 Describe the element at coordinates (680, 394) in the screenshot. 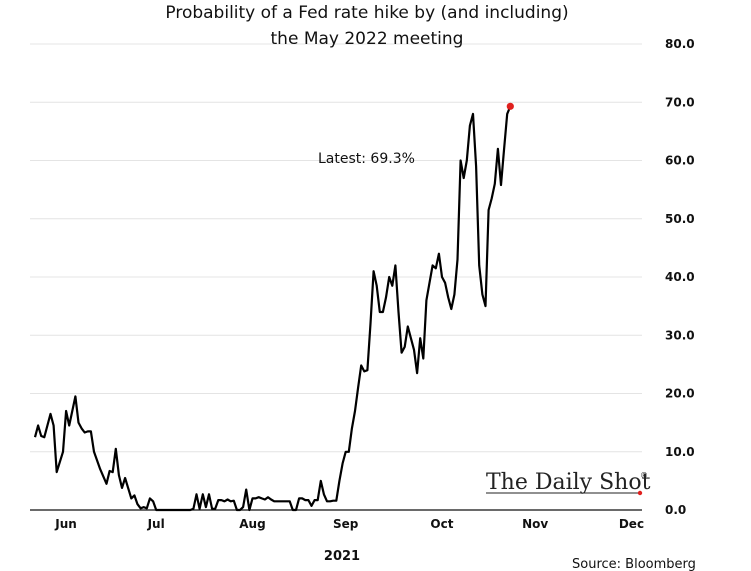

I see `y-tick-label: 20.0` at that location.